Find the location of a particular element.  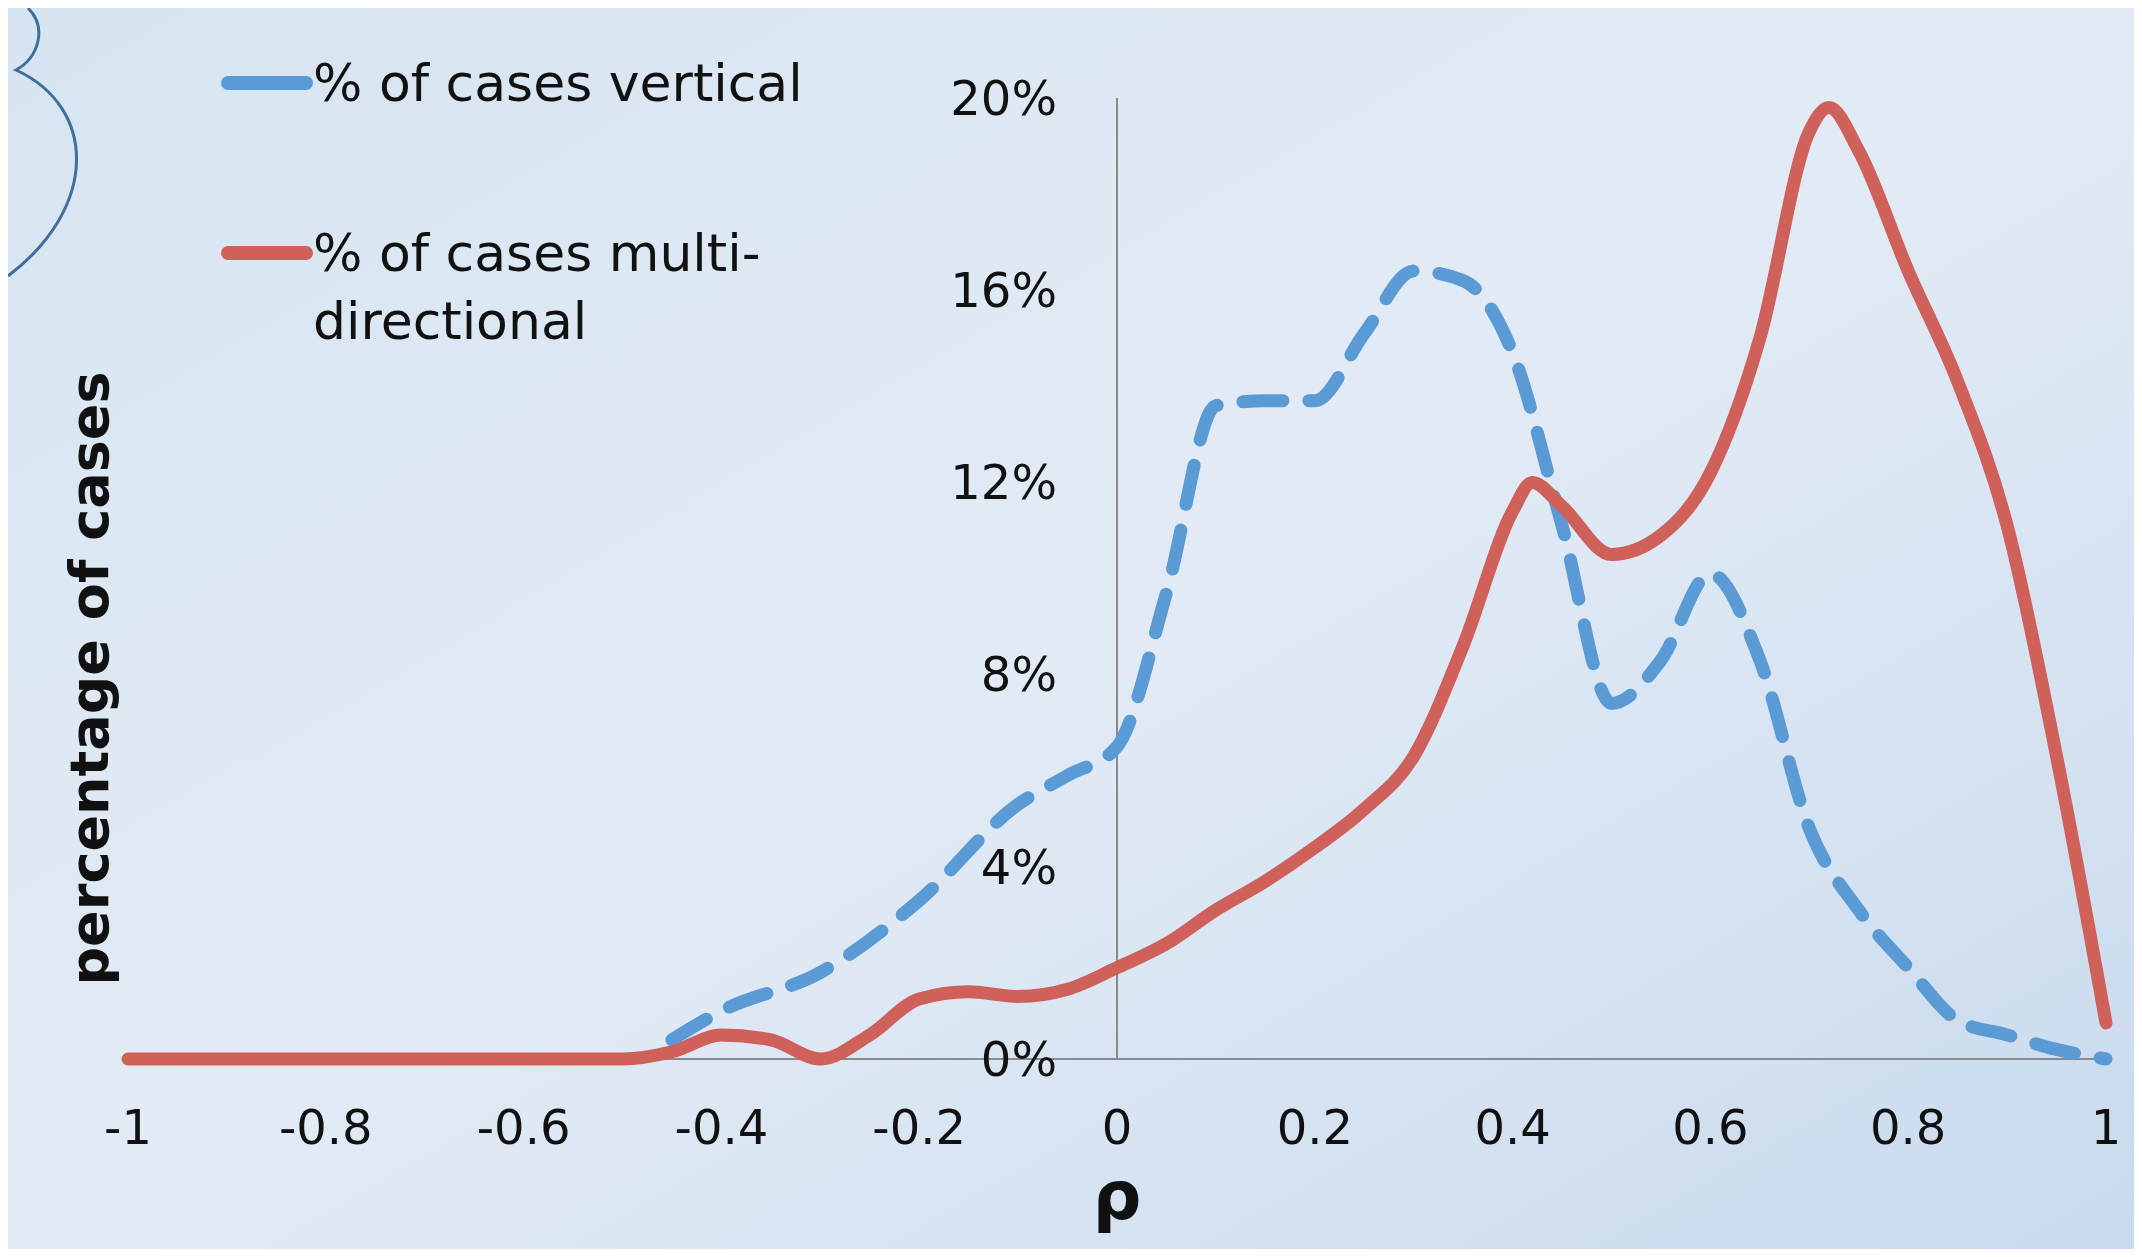

x-tick-label: 0.6 is located at coordinates (1710, 1127).